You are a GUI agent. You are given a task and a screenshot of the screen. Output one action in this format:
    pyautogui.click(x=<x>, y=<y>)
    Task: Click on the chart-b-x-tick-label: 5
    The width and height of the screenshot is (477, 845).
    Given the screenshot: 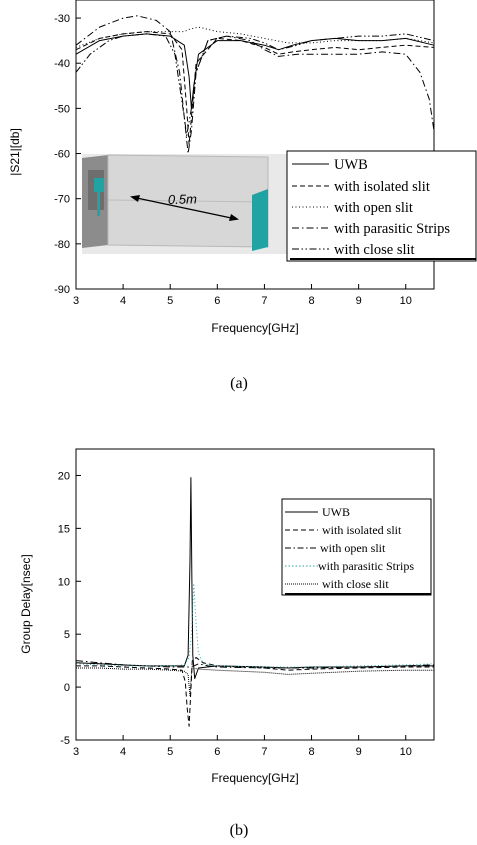 What is the action you would take?
    pyautogui.click(x=170, y=752)
    